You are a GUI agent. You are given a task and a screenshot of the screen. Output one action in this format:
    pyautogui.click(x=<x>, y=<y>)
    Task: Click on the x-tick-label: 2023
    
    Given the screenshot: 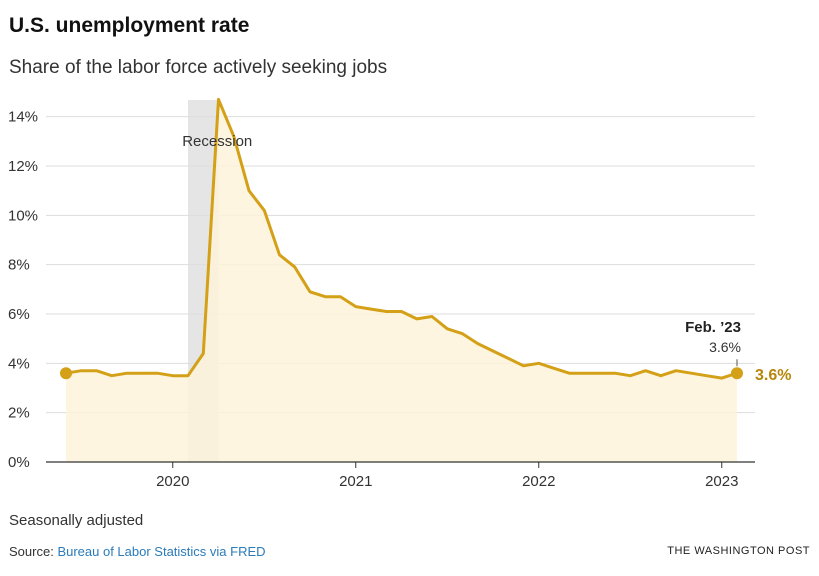 What is the action you would take?
    pyautogui.click(x=721, y=481)
    